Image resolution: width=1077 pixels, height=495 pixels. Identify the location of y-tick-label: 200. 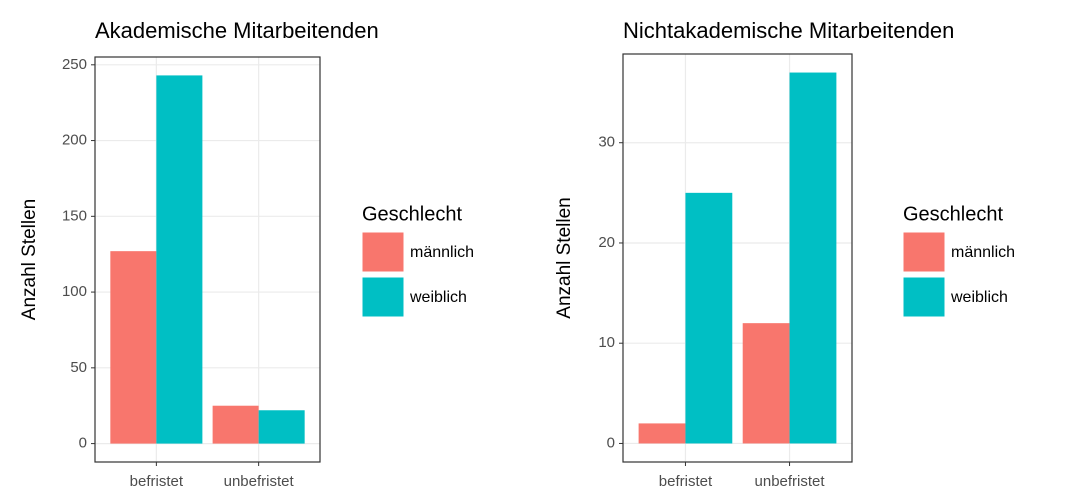
(74, 140).